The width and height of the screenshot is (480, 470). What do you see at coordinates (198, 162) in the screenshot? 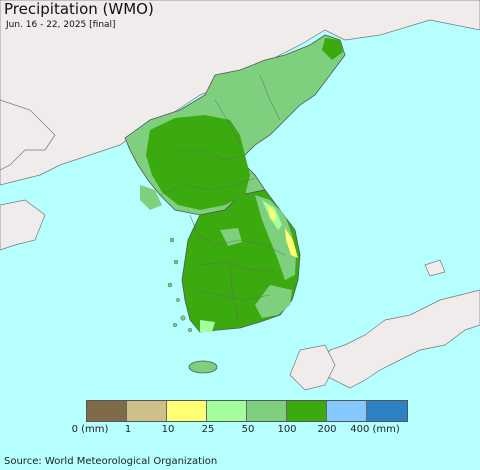
I see `heavy-precip-north` at bounding box center [198, 162].